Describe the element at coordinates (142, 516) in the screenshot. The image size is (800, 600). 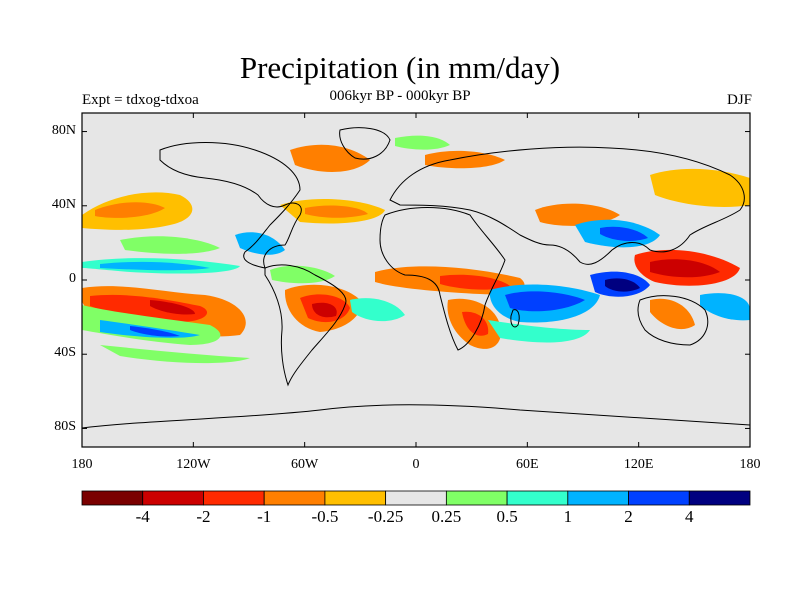
I see `colorbar-label: -4` at that location.